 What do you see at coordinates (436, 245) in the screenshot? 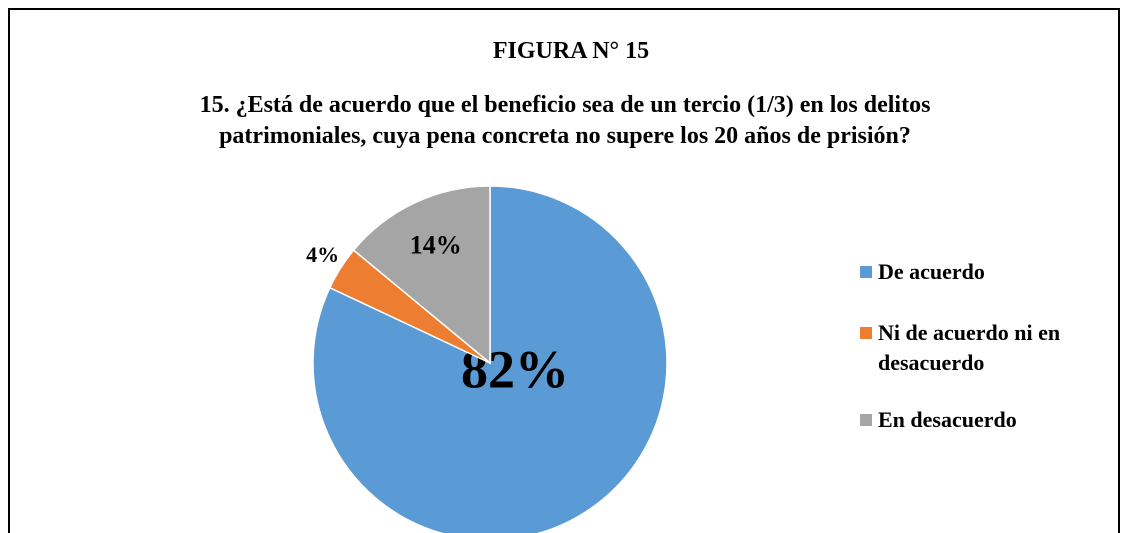
I see `data-label: 14%` at bounding box center [436, 245].